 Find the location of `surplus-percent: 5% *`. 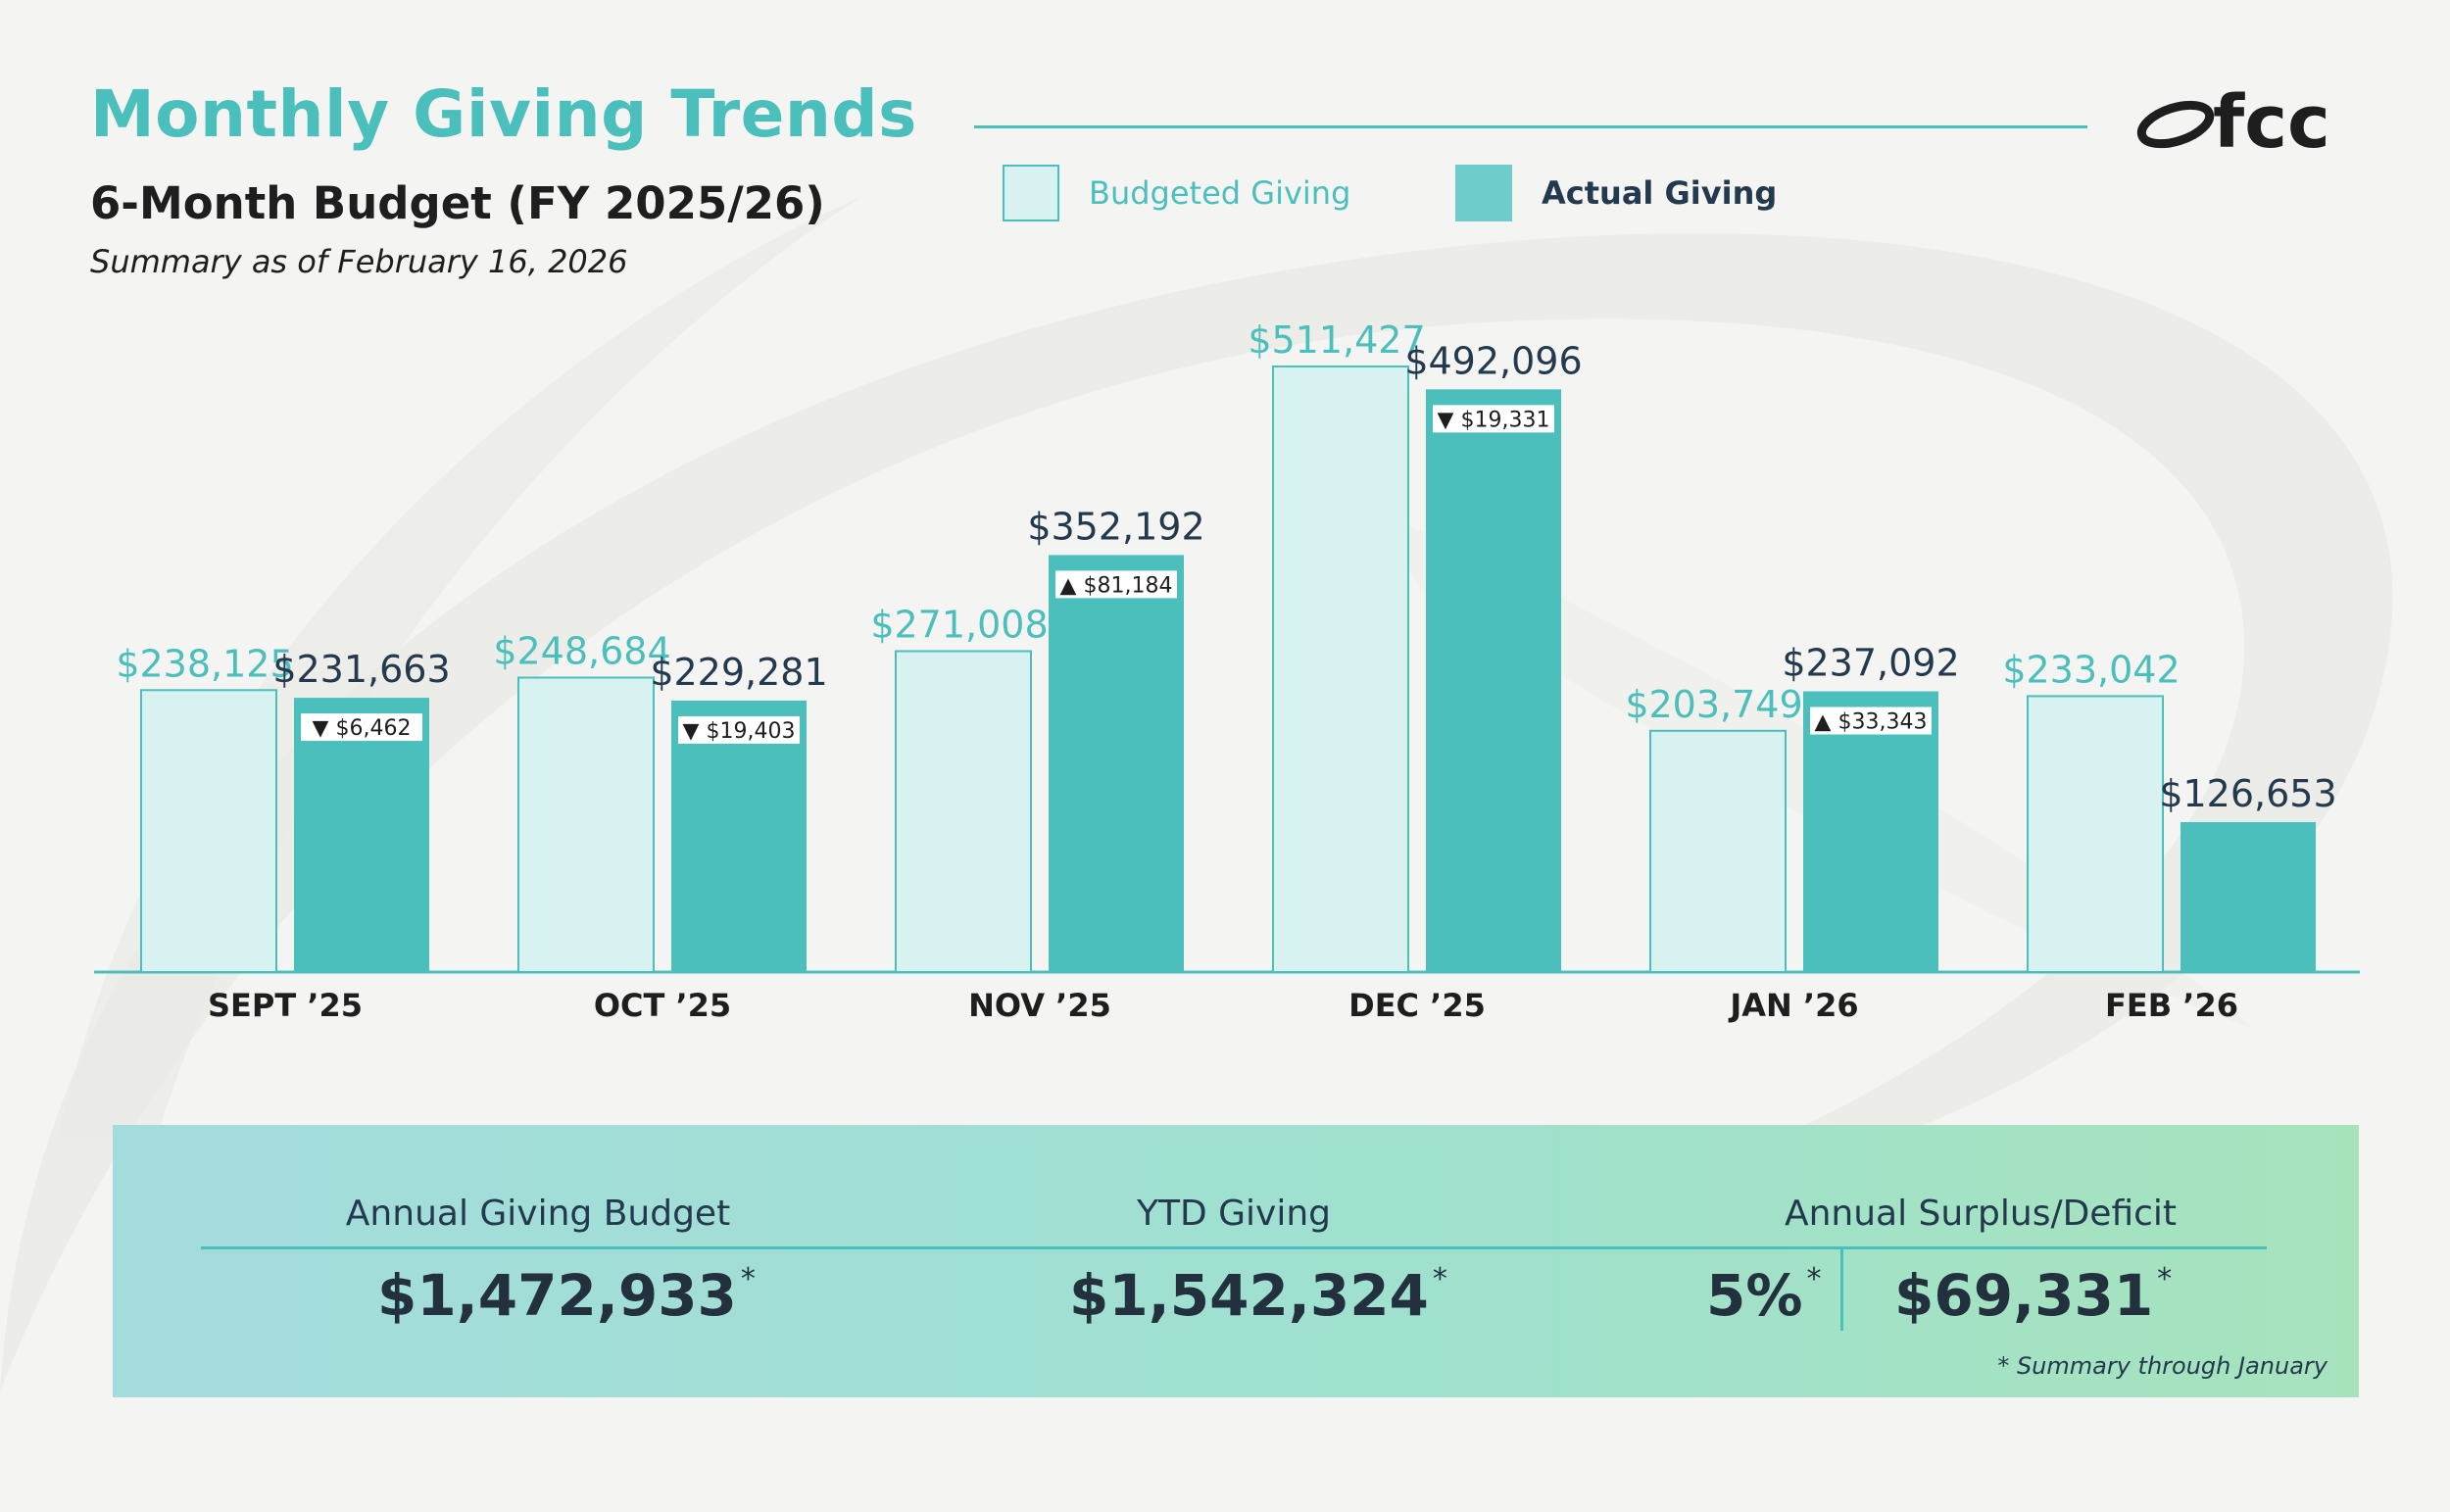

surplus-percent: 5% * is located at coordinates (1764, 1295).